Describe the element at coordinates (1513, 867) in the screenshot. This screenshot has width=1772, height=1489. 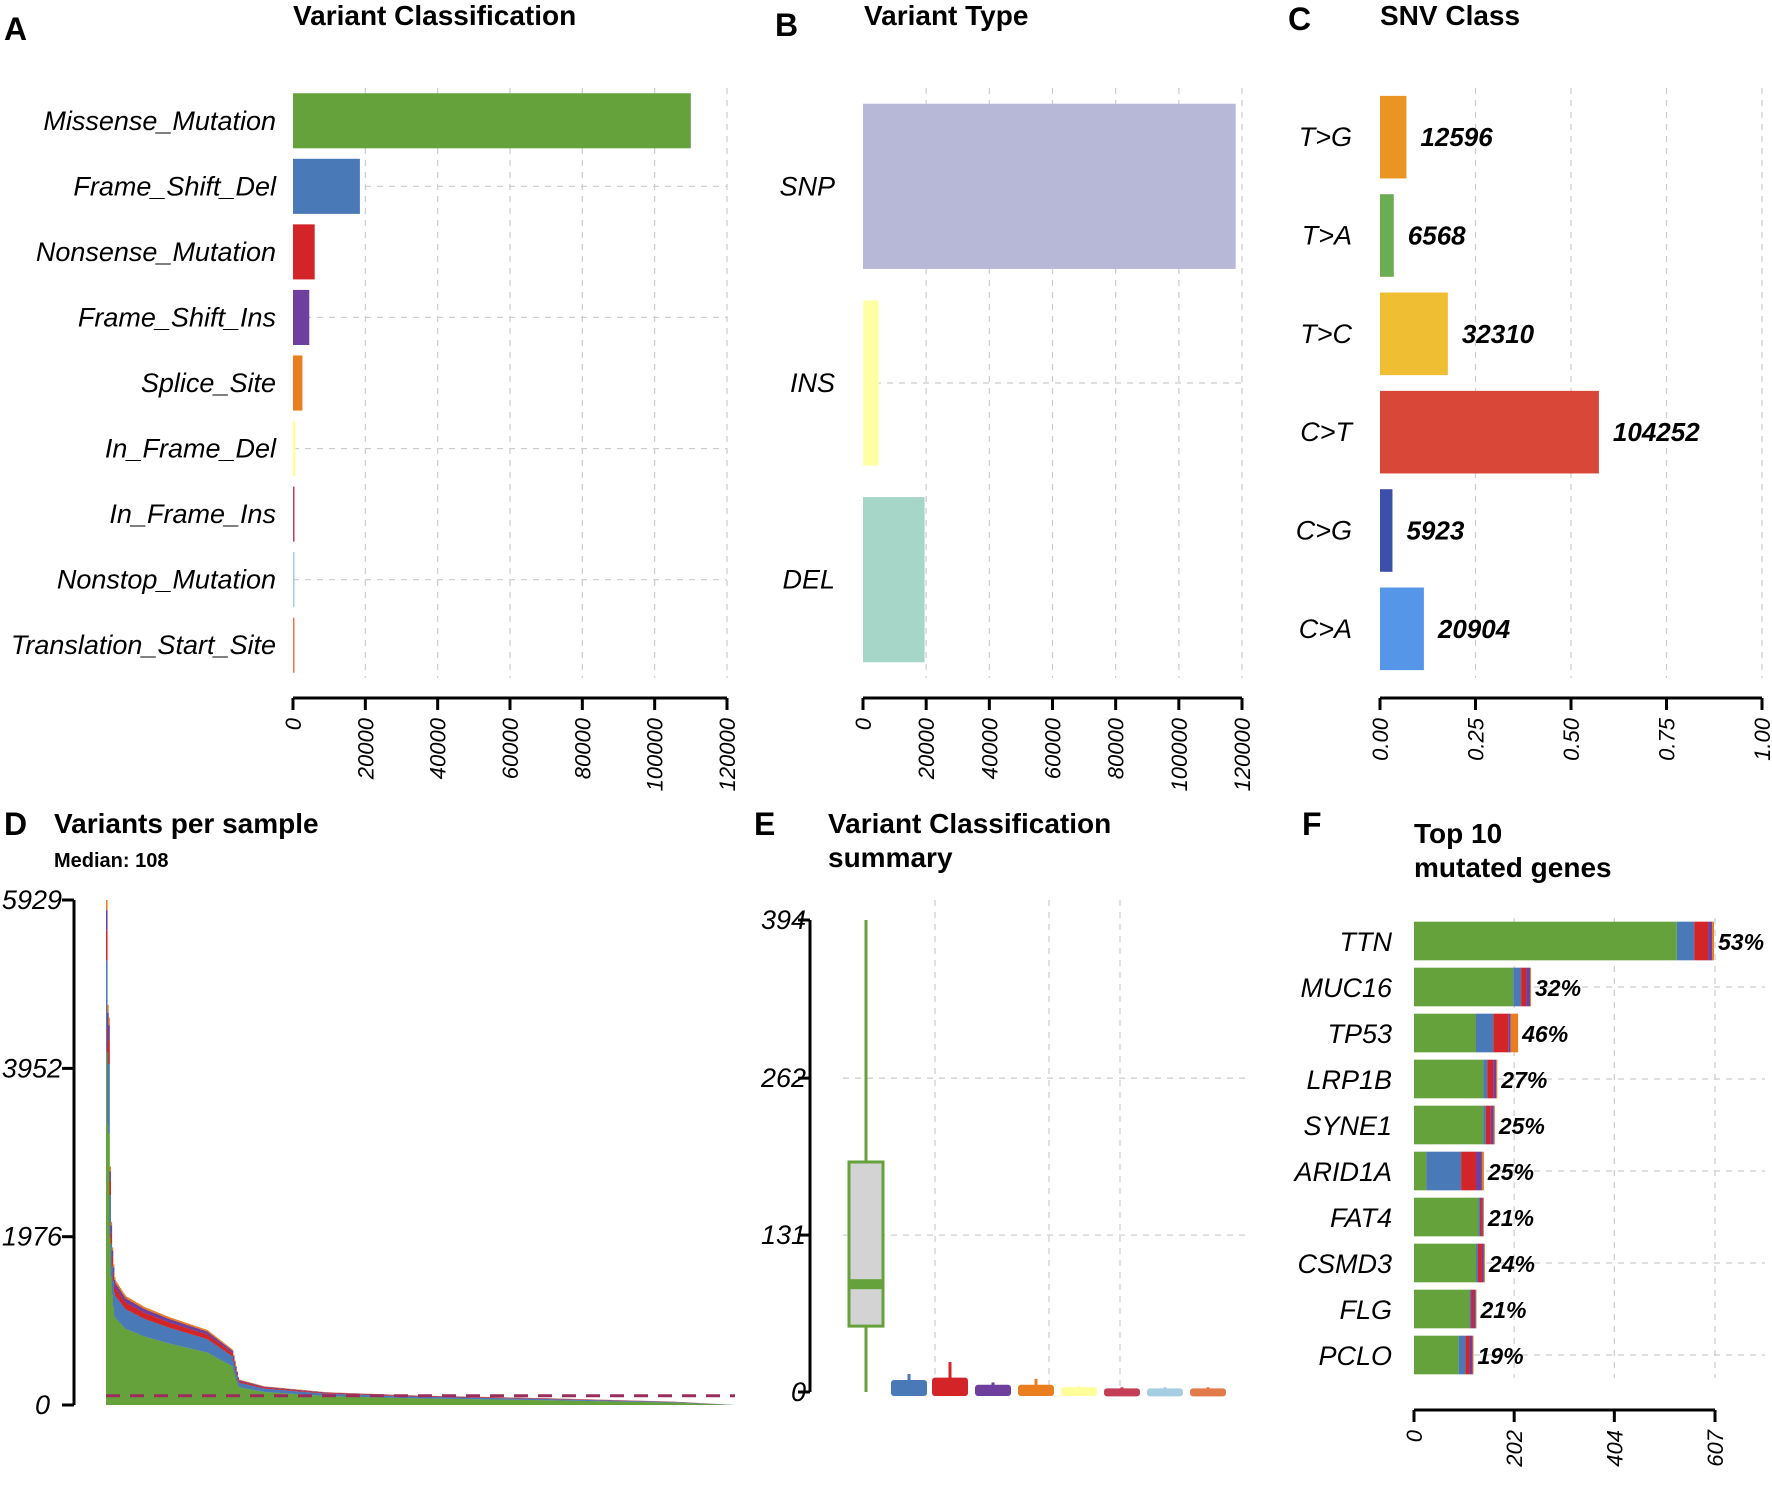
I see `panel-f-title-line2: mutated genes` at that location.